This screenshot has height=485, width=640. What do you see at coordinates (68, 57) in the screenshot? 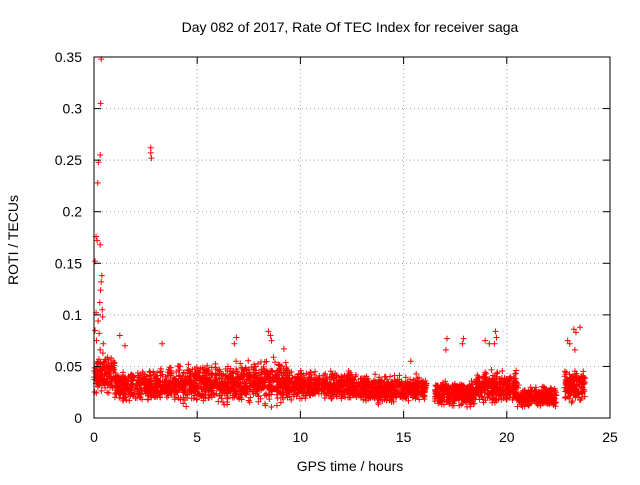
I see `y-tick-label: 0.35` at bounding box center [68, 57].